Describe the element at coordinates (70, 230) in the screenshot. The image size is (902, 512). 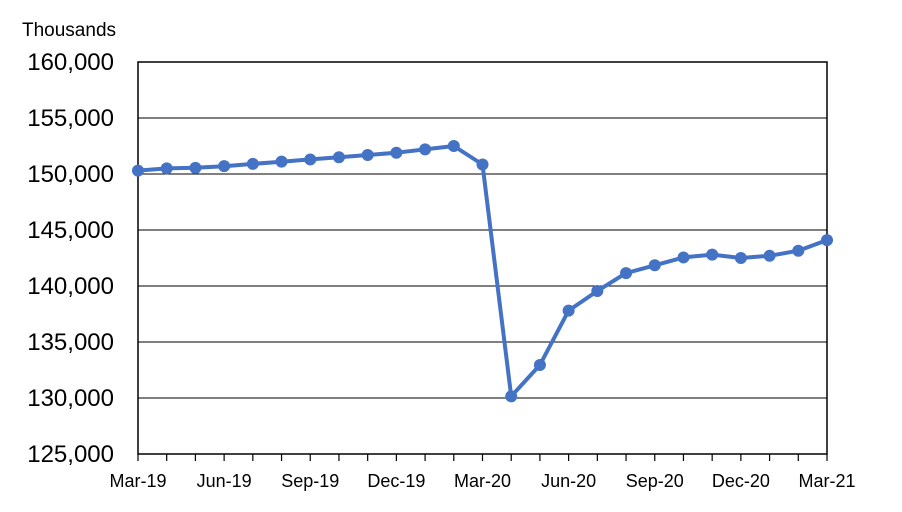
I see `y-tick-label: 145,000` at that location.